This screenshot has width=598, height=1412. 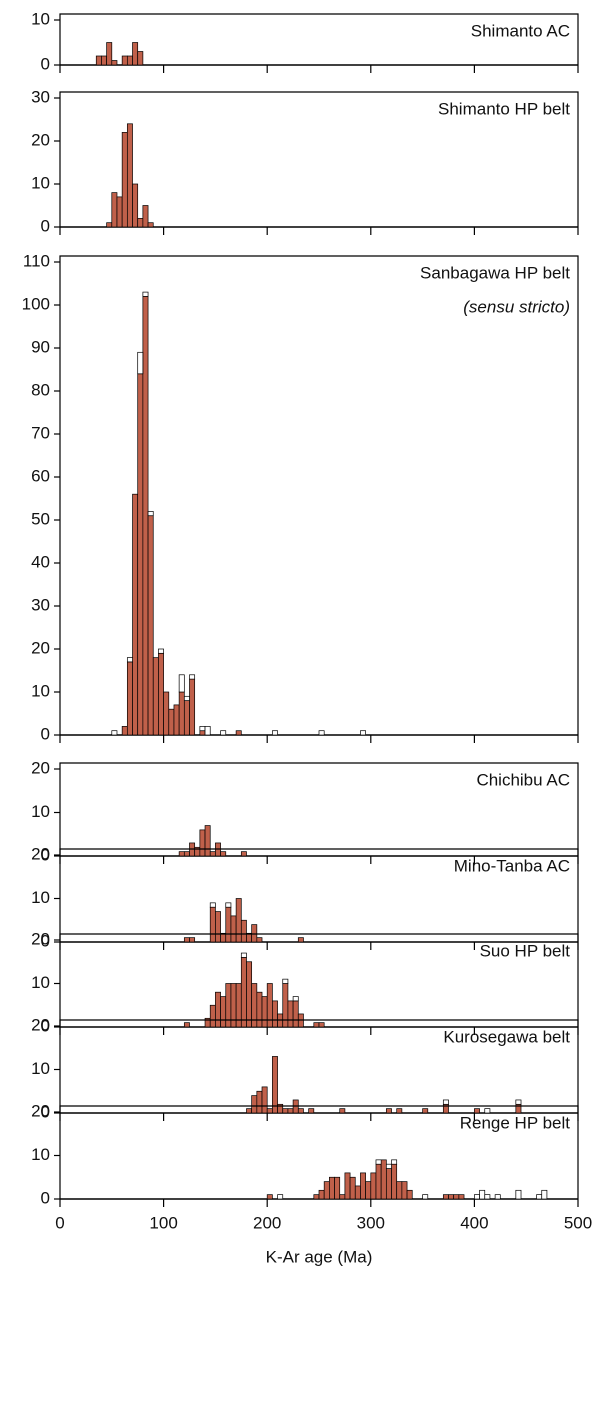 I want to click on y-tick-label: 40, so click(x=40, y=561).